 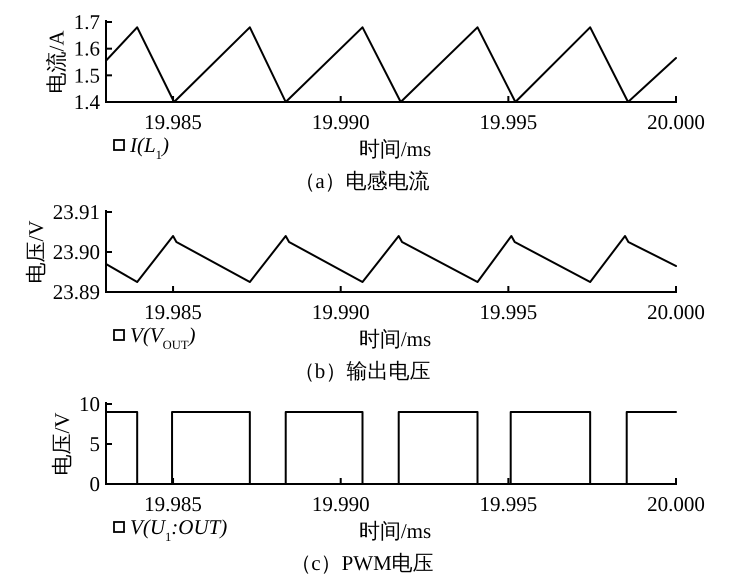 What do you see at coordinates (362, 181) in the screenshot?
I see `text: （a）电感电流` at bounding box center [362, 181].